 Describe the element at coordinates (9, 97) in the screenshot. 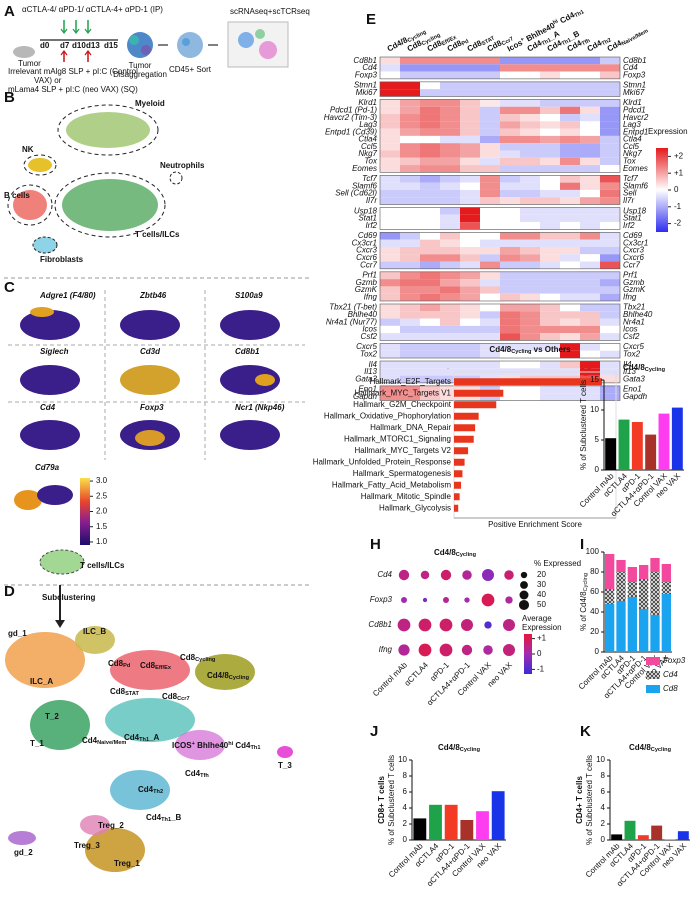

I see `panel-letter: B` at that location.